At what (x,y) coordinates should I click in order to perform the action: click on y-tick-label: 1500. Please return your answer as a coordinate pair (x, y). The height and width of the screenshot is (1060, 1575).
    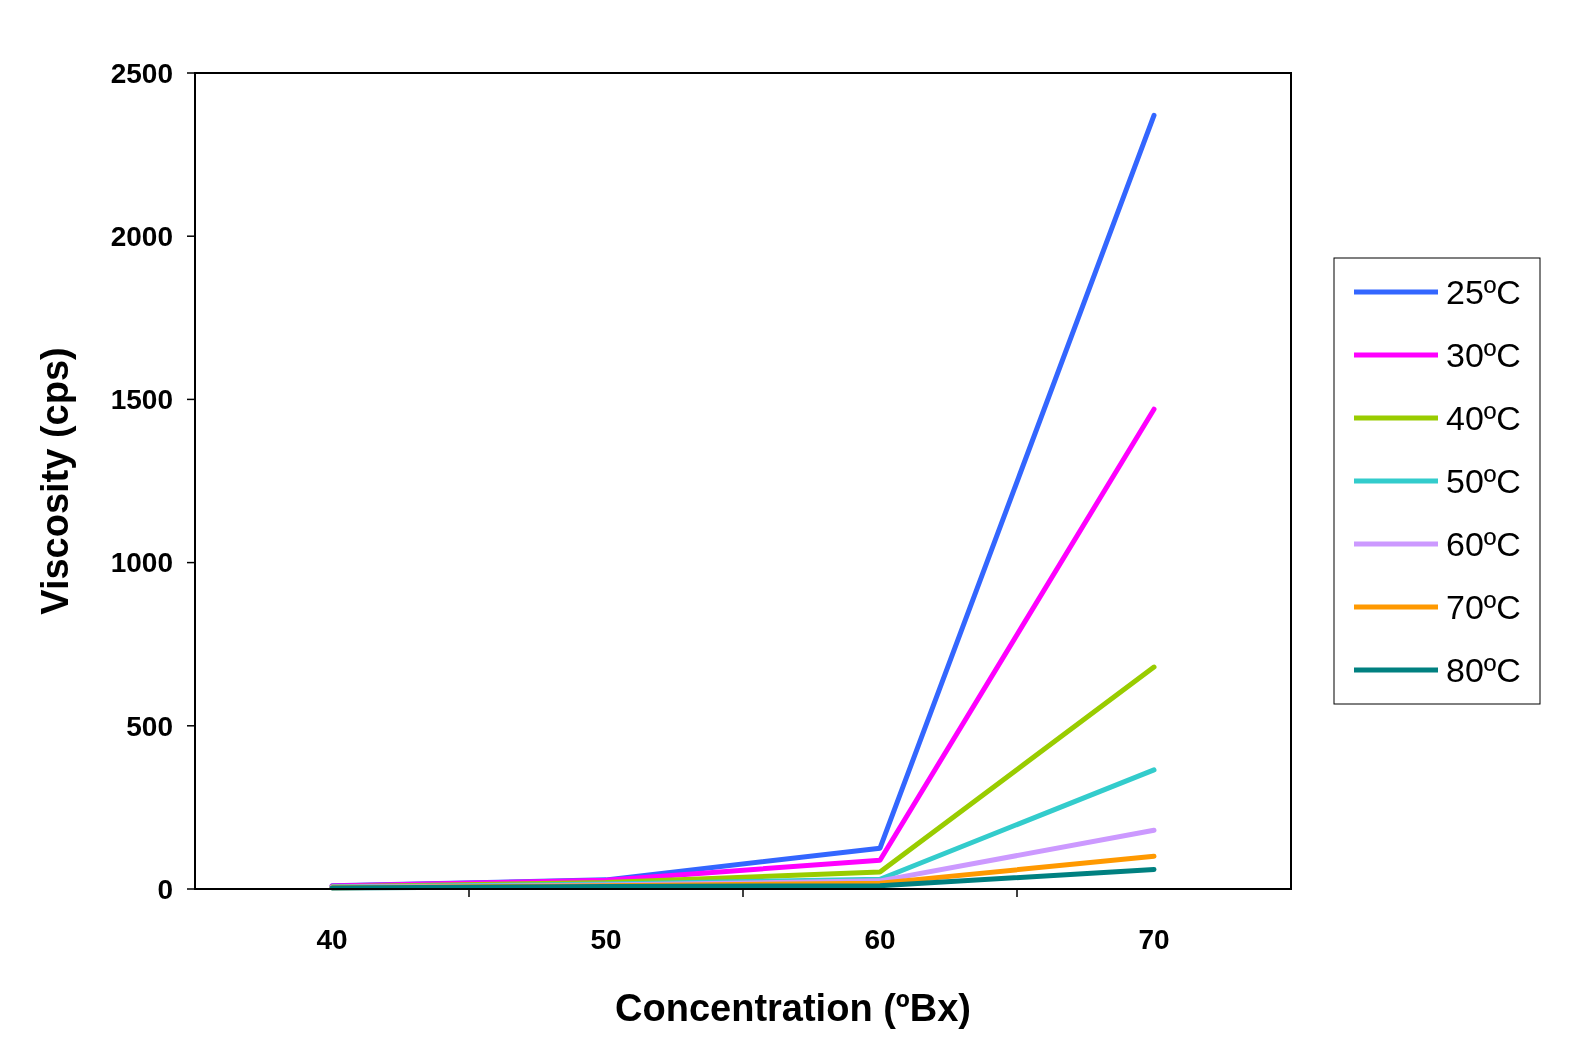
    Looking at the image, I should click on (141, 400).